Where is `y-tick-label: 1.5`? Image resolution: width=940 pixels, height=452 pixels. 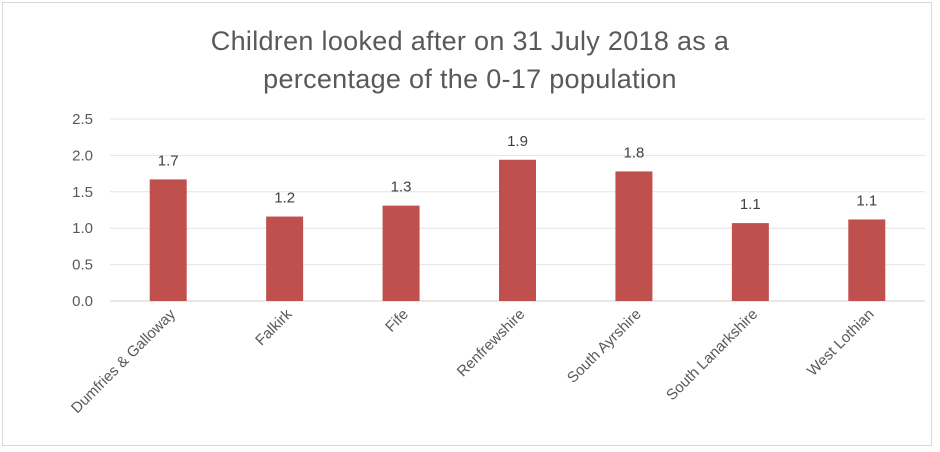 y-tick-label: 1.5 is located at coordinates (82, 192).